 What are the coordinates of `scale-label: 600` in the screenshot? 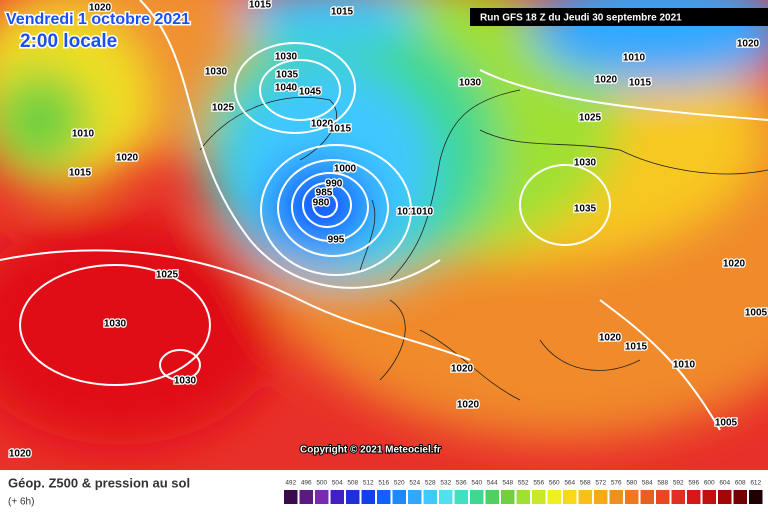 It's located at (709, 483).